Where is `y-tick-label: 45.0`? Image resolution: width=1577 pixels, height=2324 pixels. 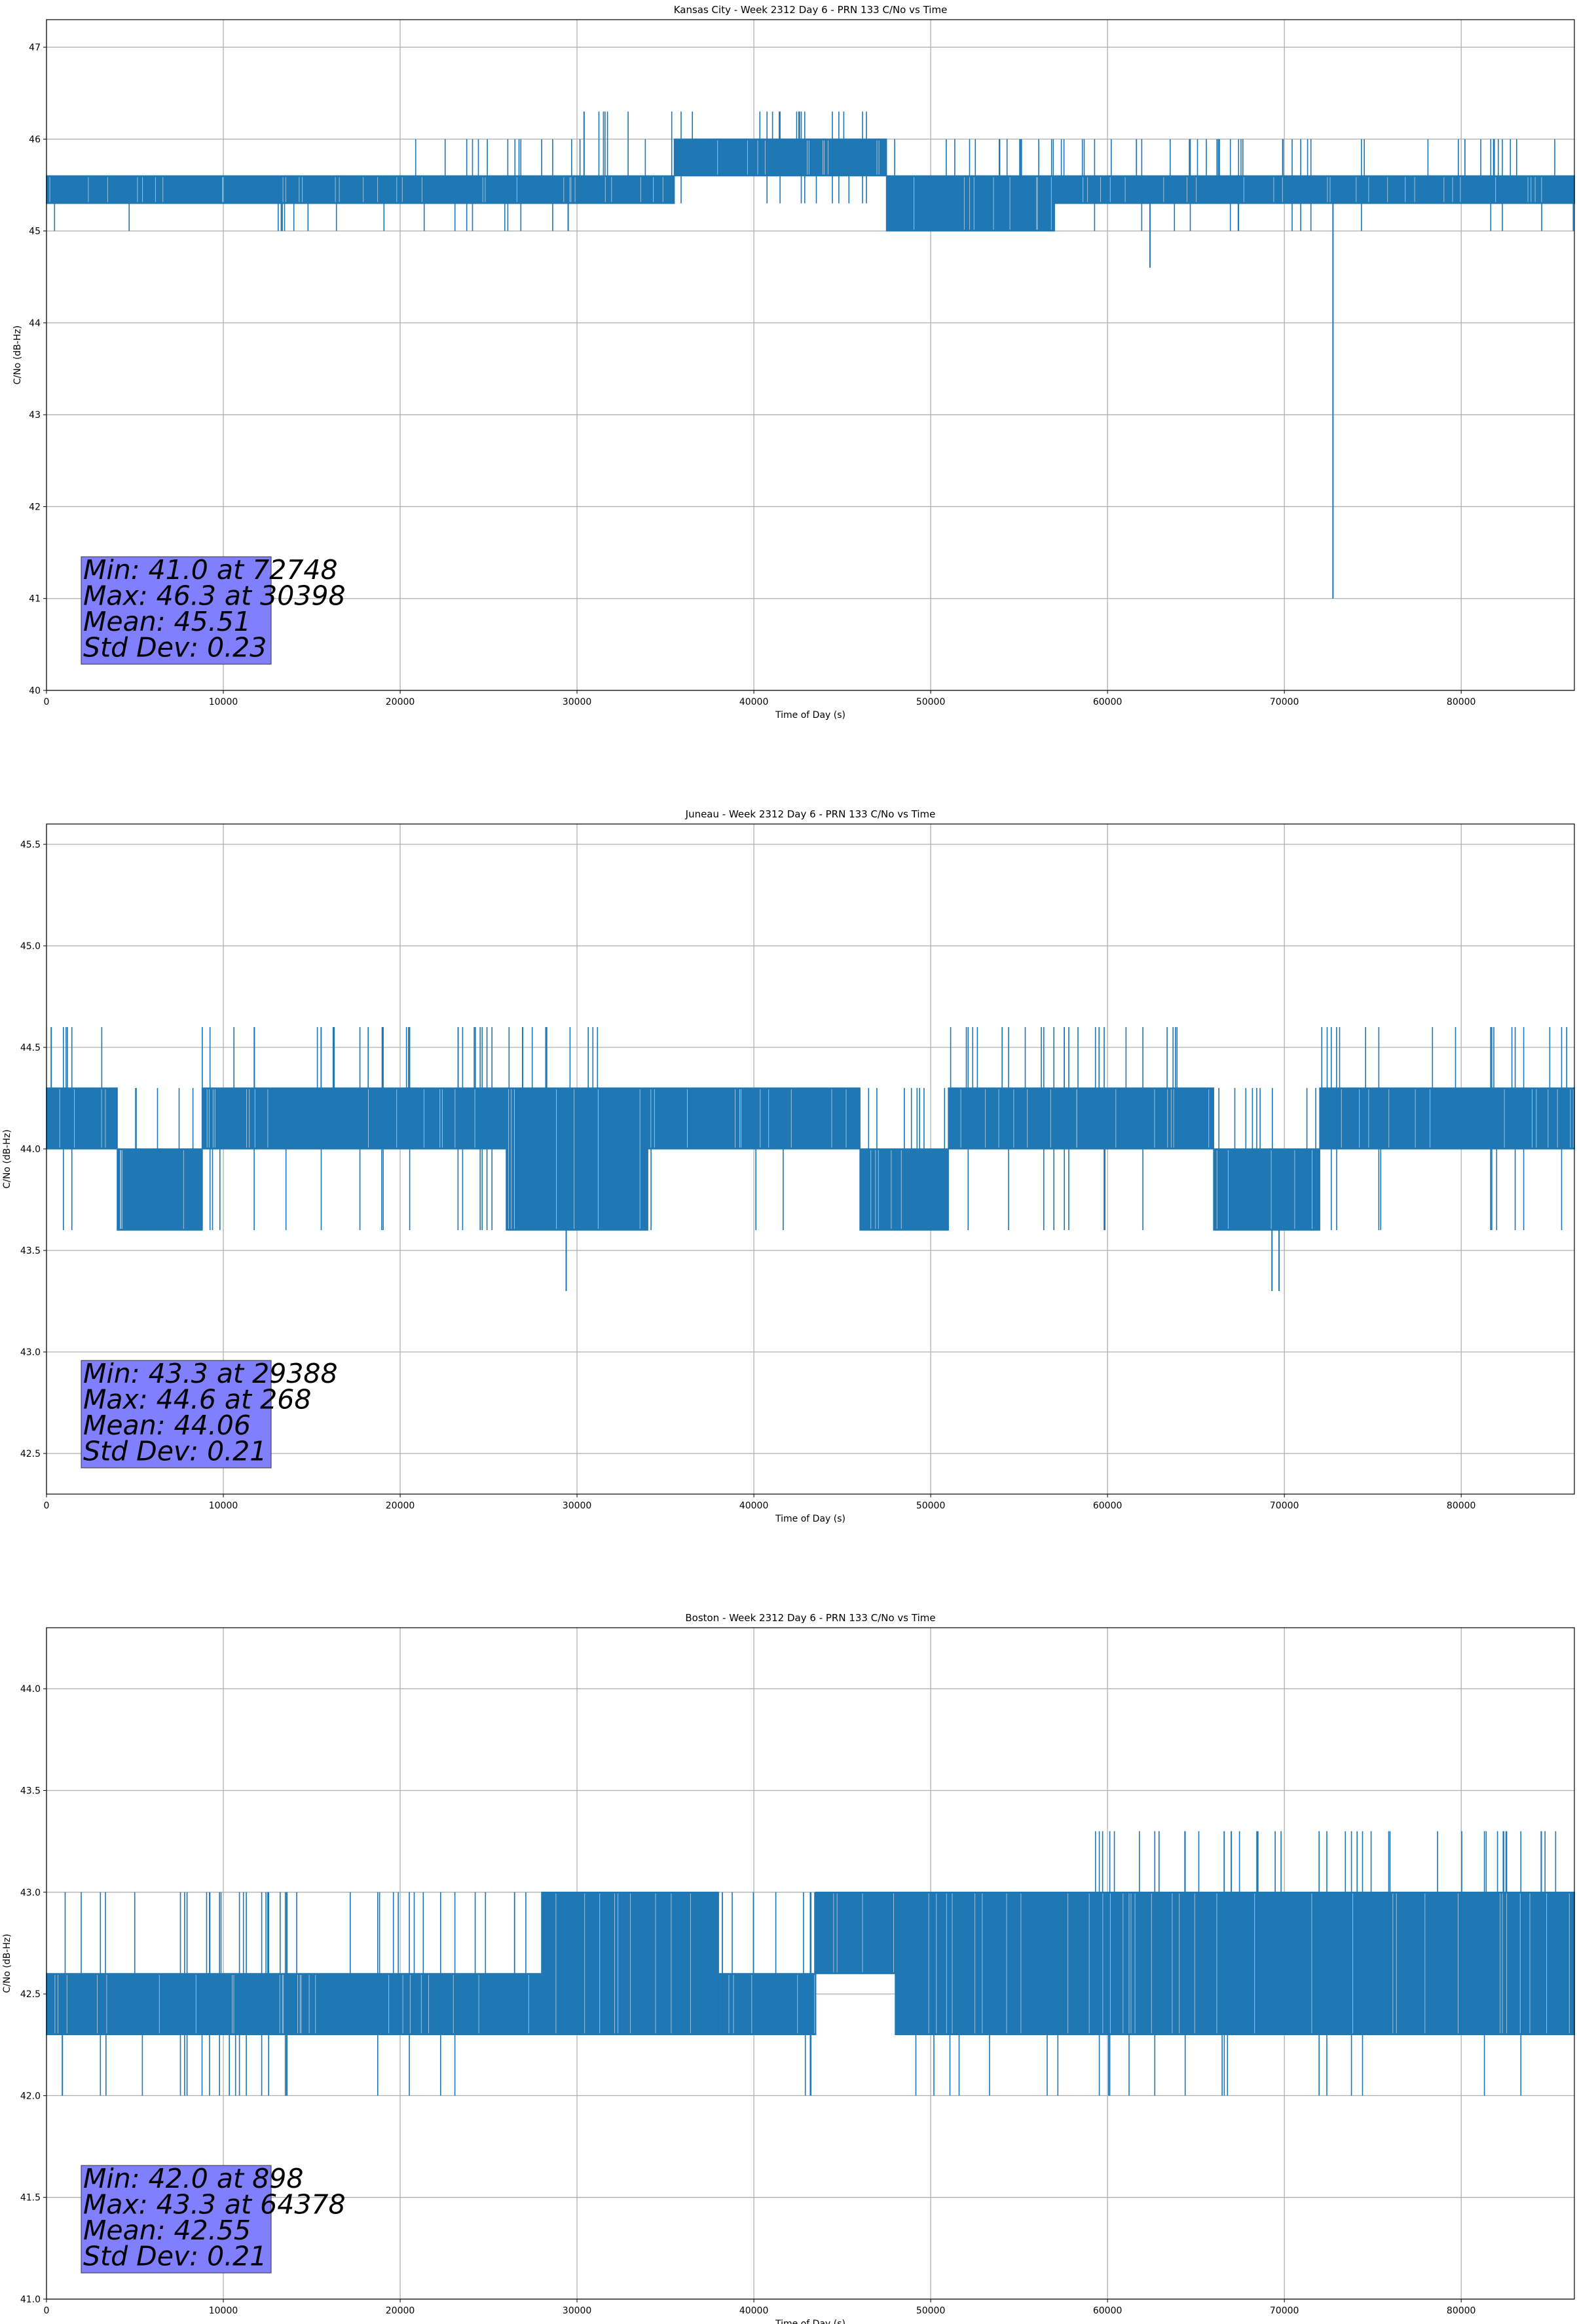
y-tick-label: 45.0 is located at coordinates (30, 946).